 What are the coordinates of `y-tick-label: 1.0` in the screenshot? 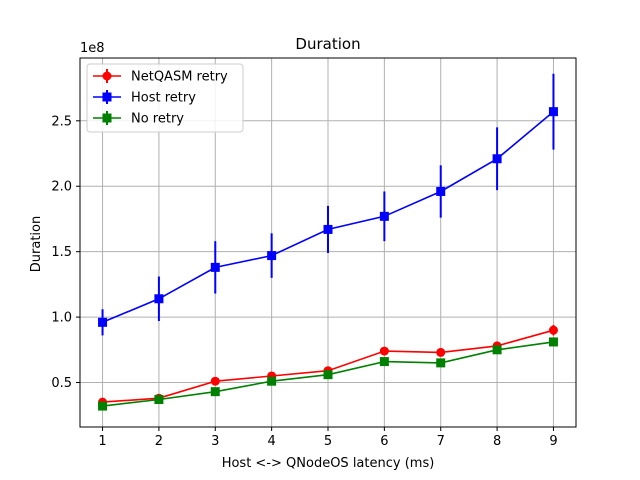 It's located at (61, 318).